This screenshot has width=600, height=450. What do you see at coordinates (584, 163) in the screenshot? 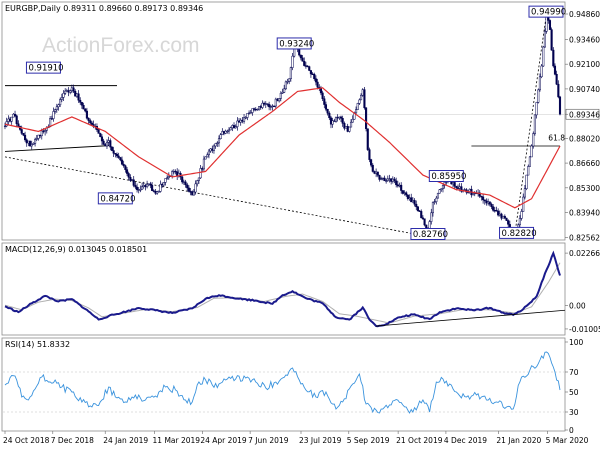
I see `price-tick-label: 0.86660` at bounding box center [584, 163].